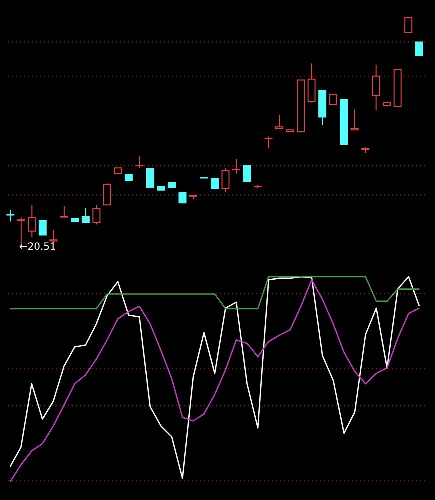  Describe the element at coordinates (37, 247) in the screenshot. I see `annotation: ←20.51` at that location.